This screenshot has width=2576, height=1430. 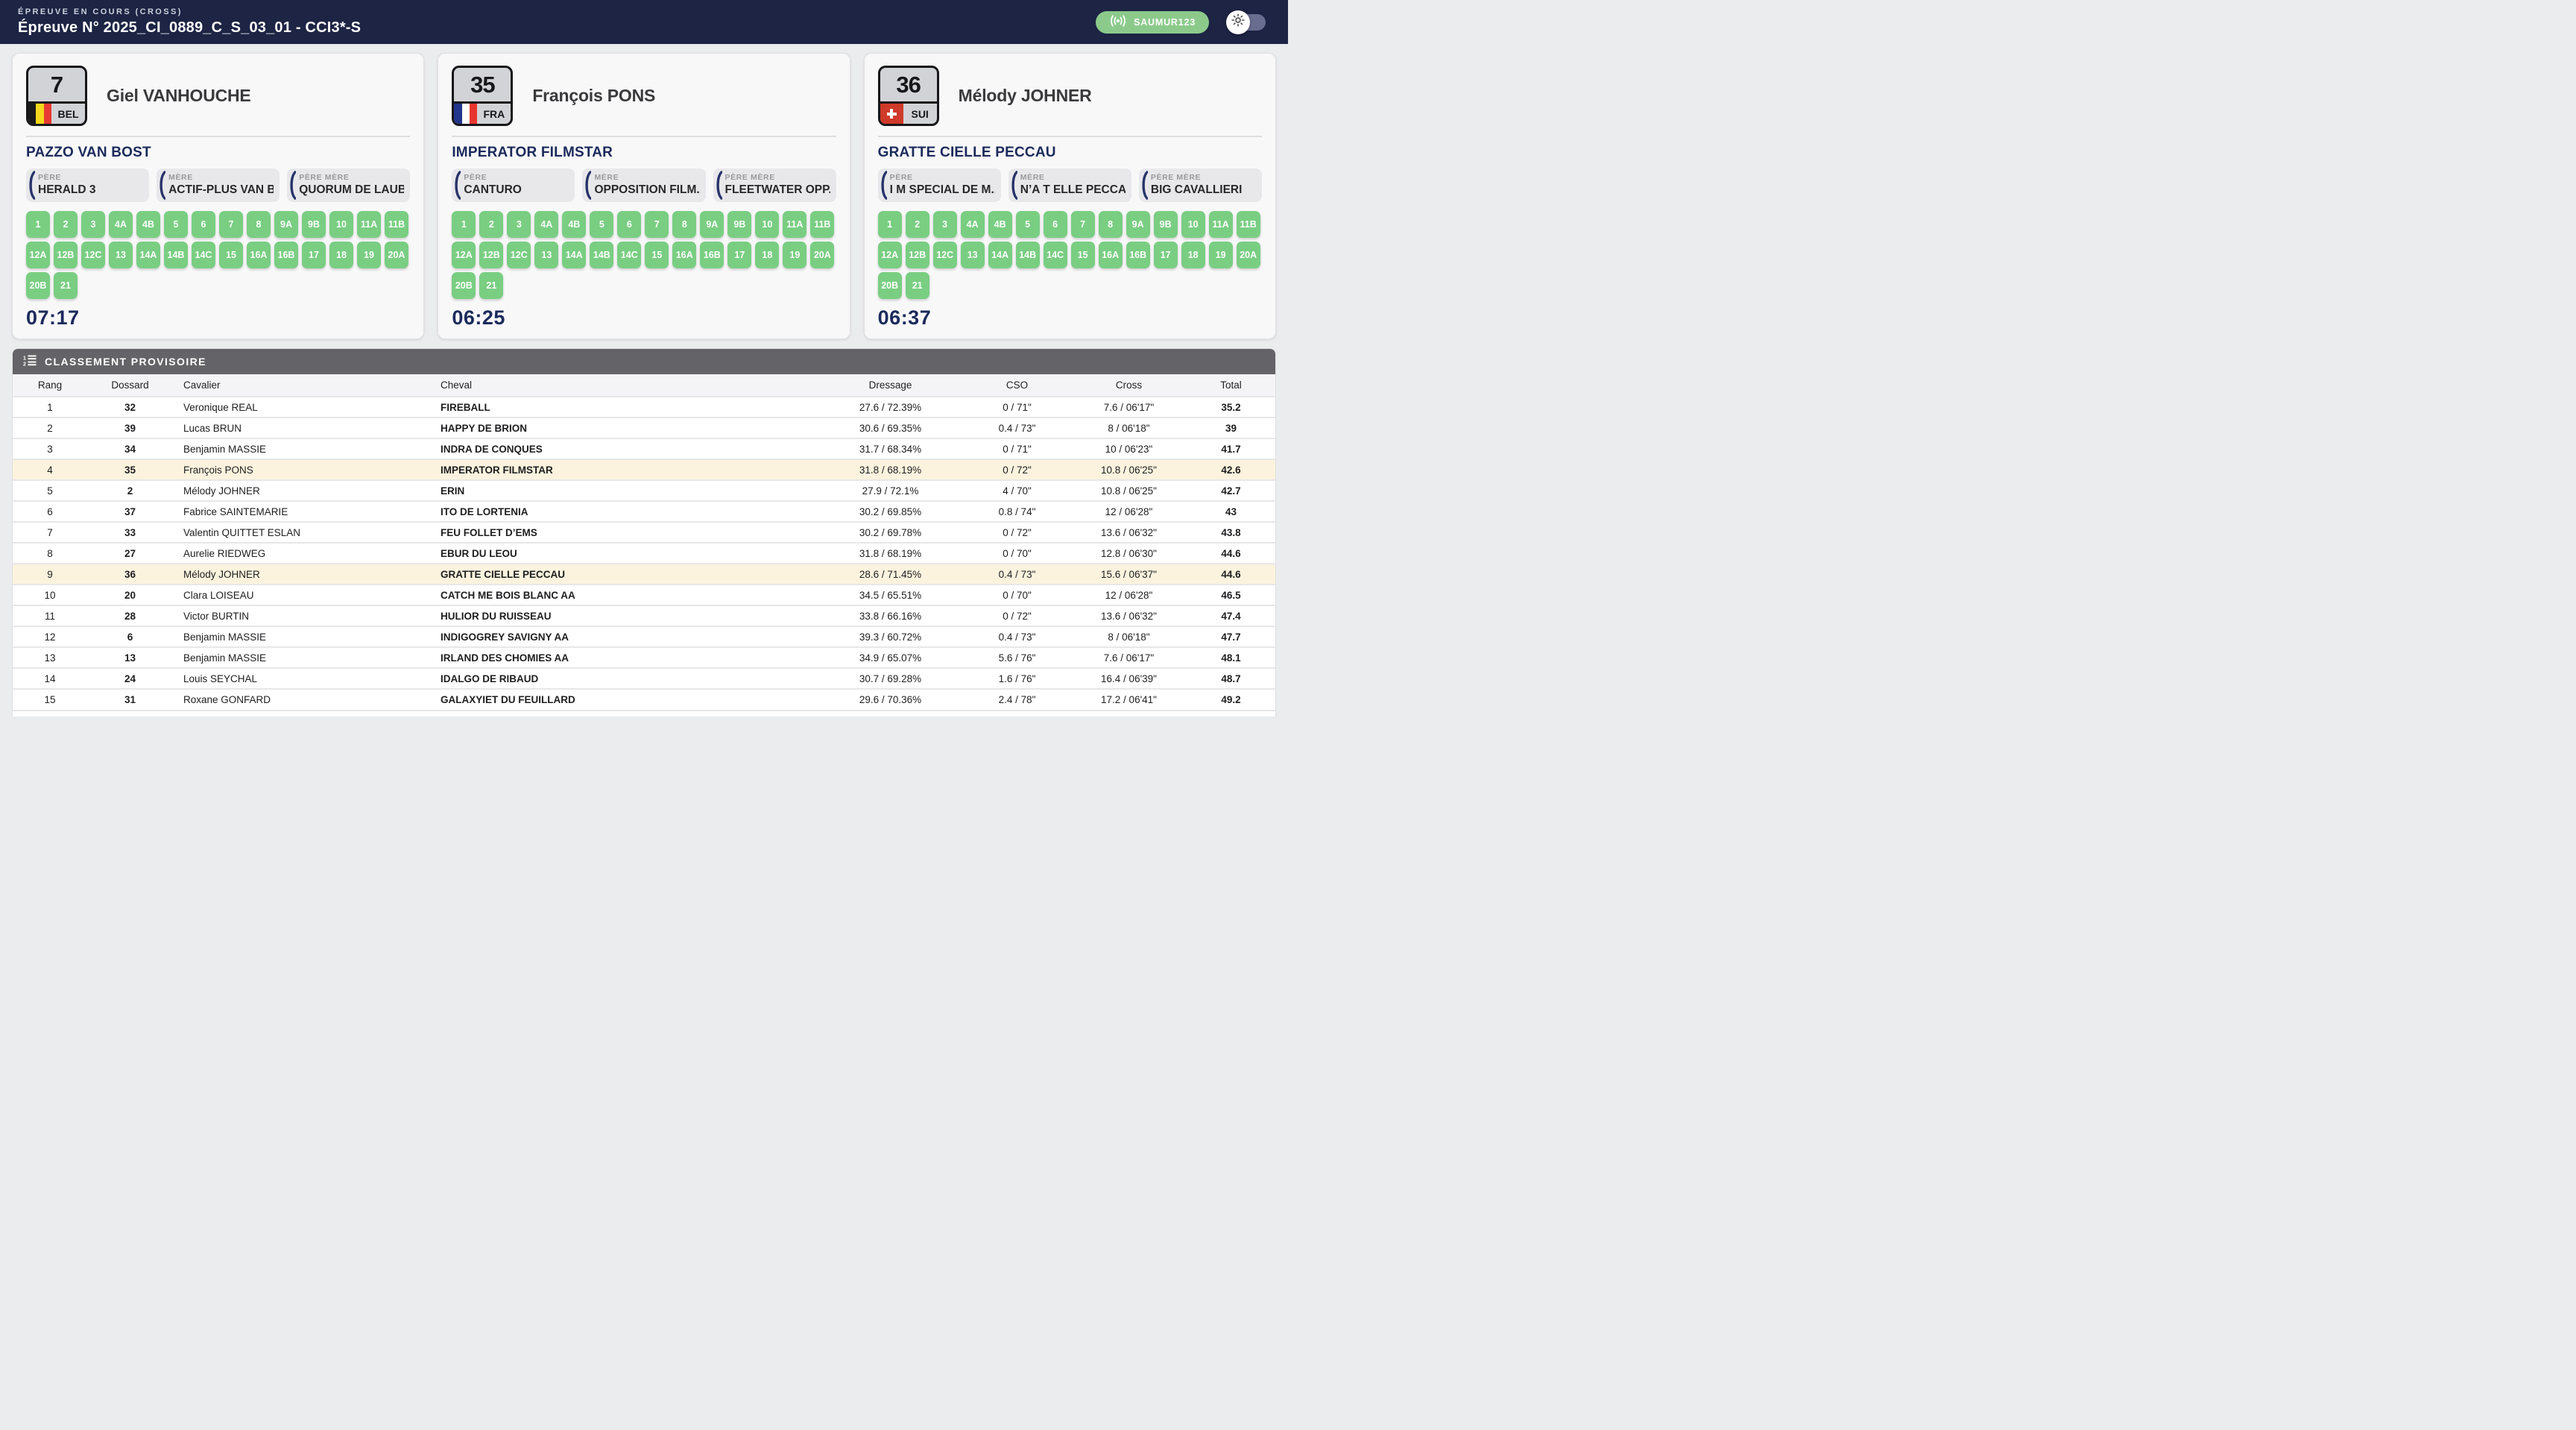 I want to click on theme-toggle, so click(x=1246, y=22).